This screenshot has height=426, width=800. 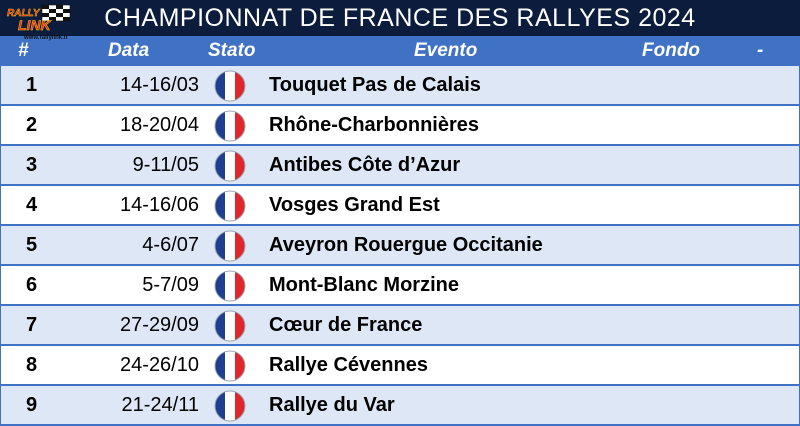 I want to click on row-date: 14-16/03, so click(x=159, y=85).